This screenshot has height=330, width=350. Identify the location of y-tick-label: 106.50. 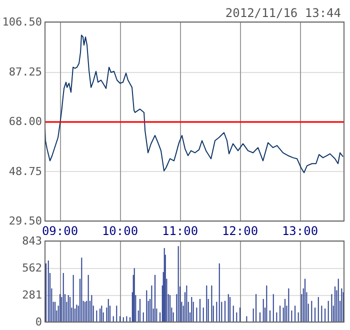
(22, 22).